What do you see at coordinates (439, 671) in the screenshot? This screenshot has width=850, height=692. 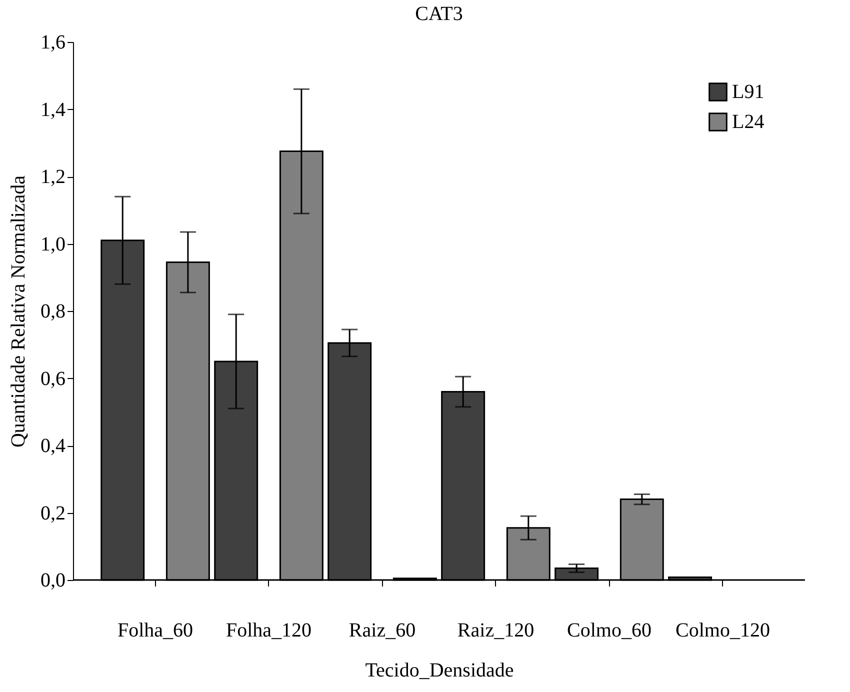 I see `x-axis-title: Tecido_Densidade` at bounding box center [439, 671].